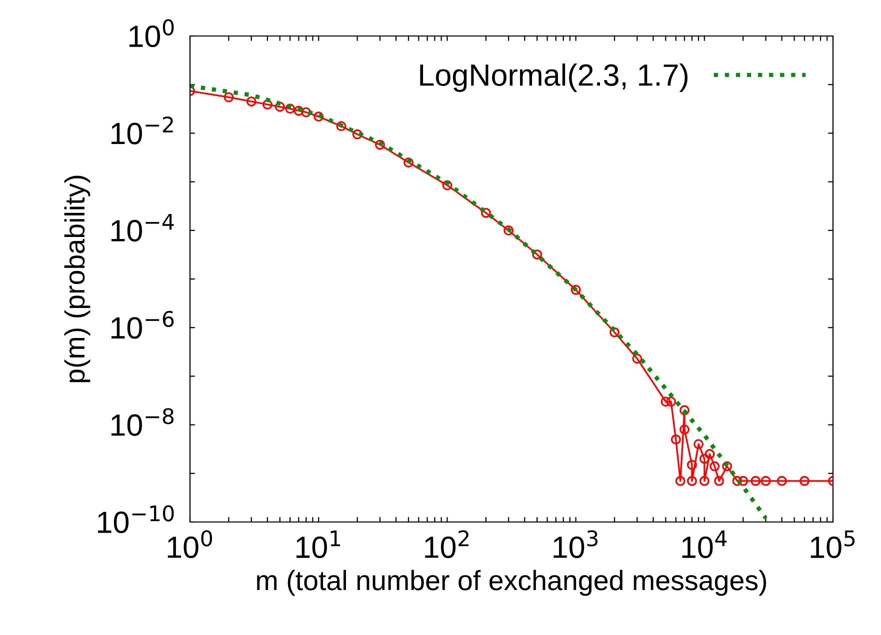  Describe the element at coordinates (554, 78) in the screenshot. I see `legend-label: LogNormal(2.3, 1.7)` at that location.